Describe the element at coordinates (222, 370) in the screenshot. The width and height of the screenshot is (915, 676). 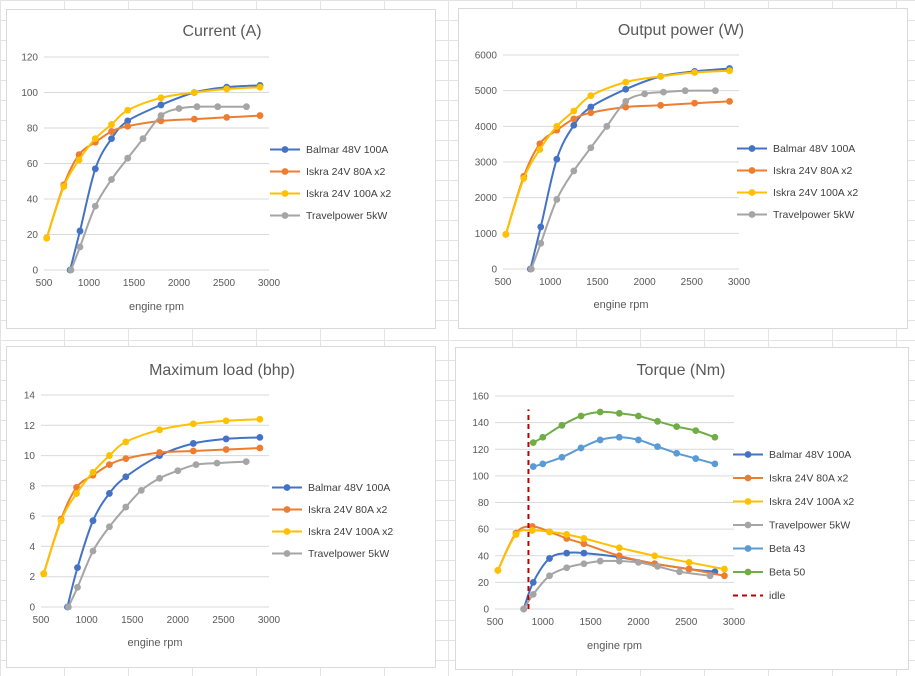
I see `chart-title: Maximum load (bhp)` at that location.